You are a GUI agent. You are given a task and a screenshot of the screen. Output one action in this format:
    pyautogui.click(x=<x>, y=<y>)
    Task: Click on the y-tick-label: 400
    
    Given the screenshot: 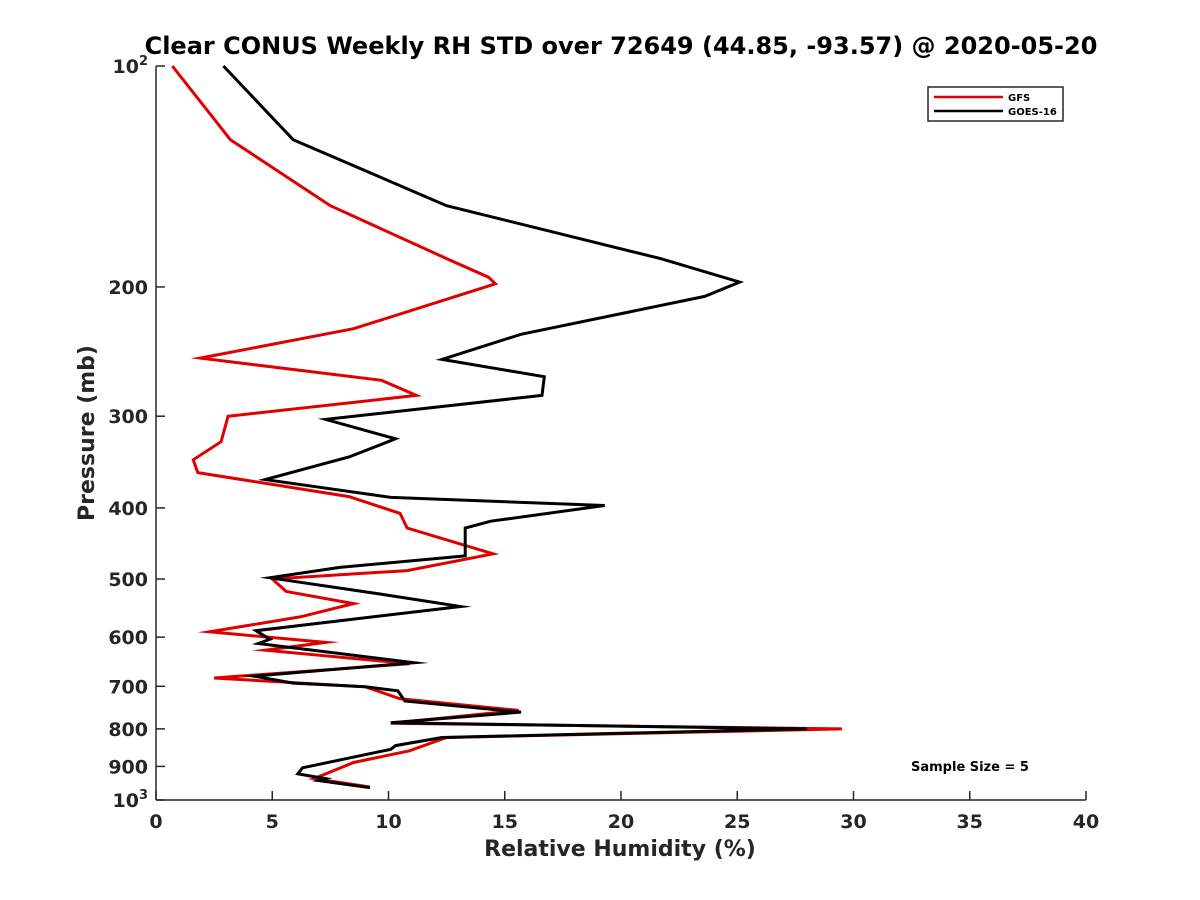 What is the action you would take?
    pyautogui.click(x=128, y=509)
    